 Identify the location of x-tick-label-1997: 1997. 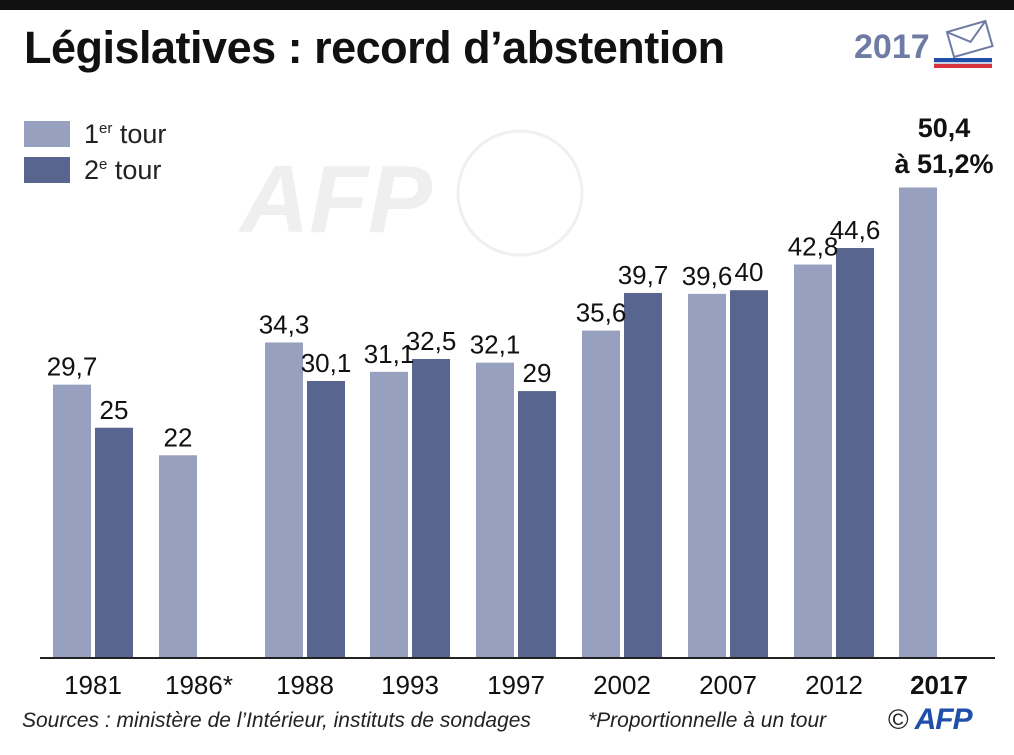
(516, 685).